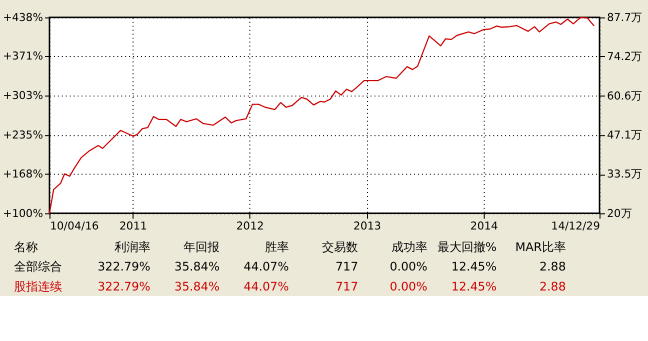  What do you see at coordinates (26, 247) in the screenshot?
I see `text: 名称` at bounding box center [26, 247].